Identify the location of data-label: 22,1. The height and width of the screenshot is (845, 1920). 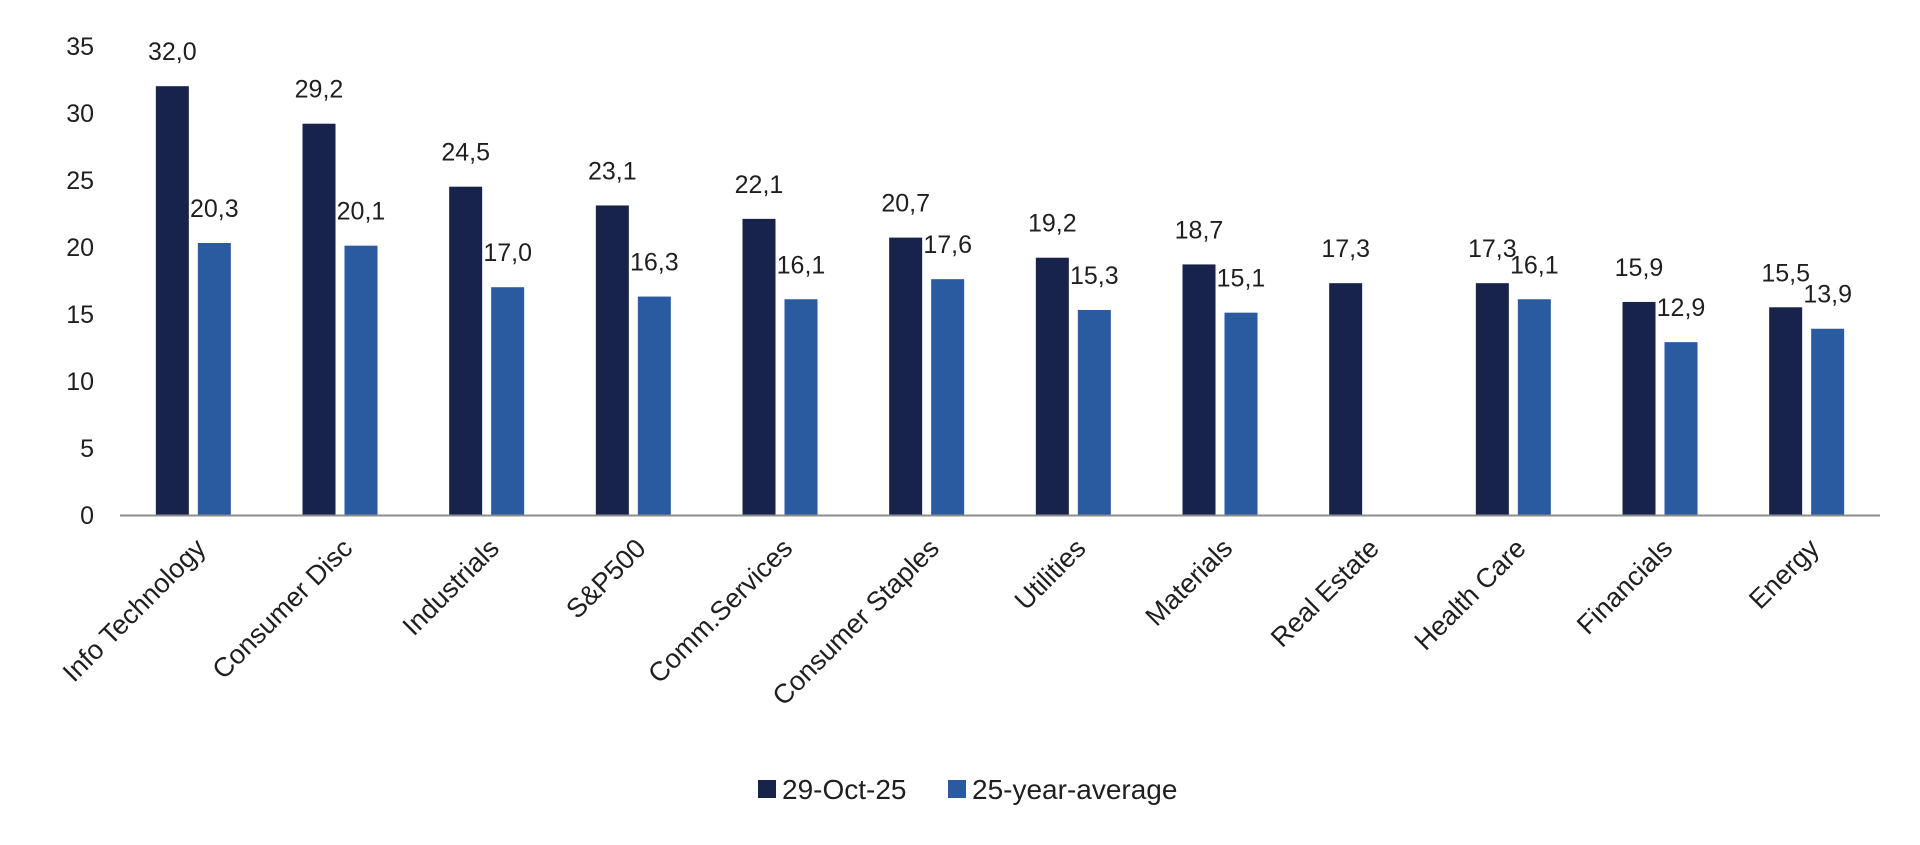
(759, 185).